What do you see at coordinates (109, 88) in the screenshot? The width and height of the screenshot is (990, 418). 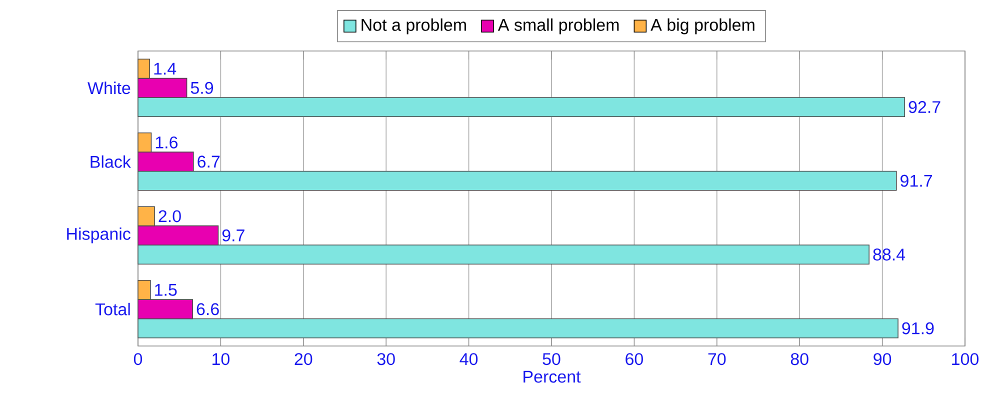 I see `y-tick-label: White` at bounding box center [109, 88].